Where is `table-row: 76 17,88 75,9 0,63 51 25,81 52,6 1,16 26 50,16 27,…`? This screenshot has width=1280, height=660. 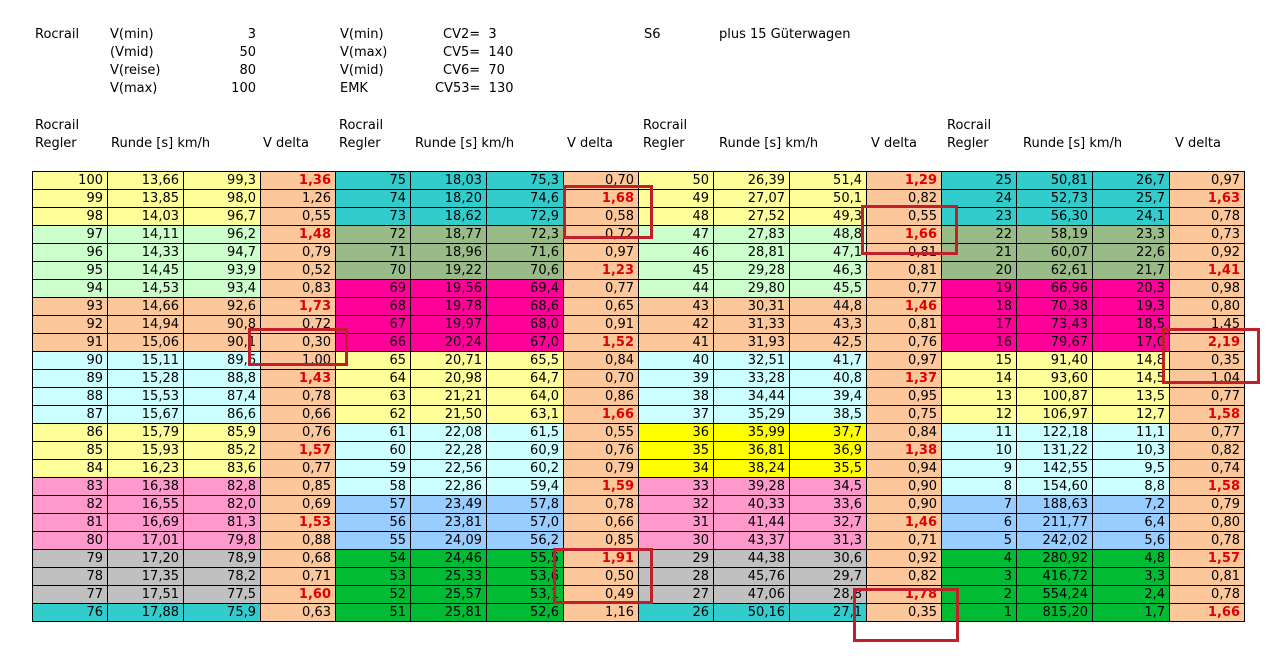 table-row: 76 17,88 75,9 0,63 51 25,81 52,6 1,16 26 50,16 27,… is located at coordinates (638, 612).